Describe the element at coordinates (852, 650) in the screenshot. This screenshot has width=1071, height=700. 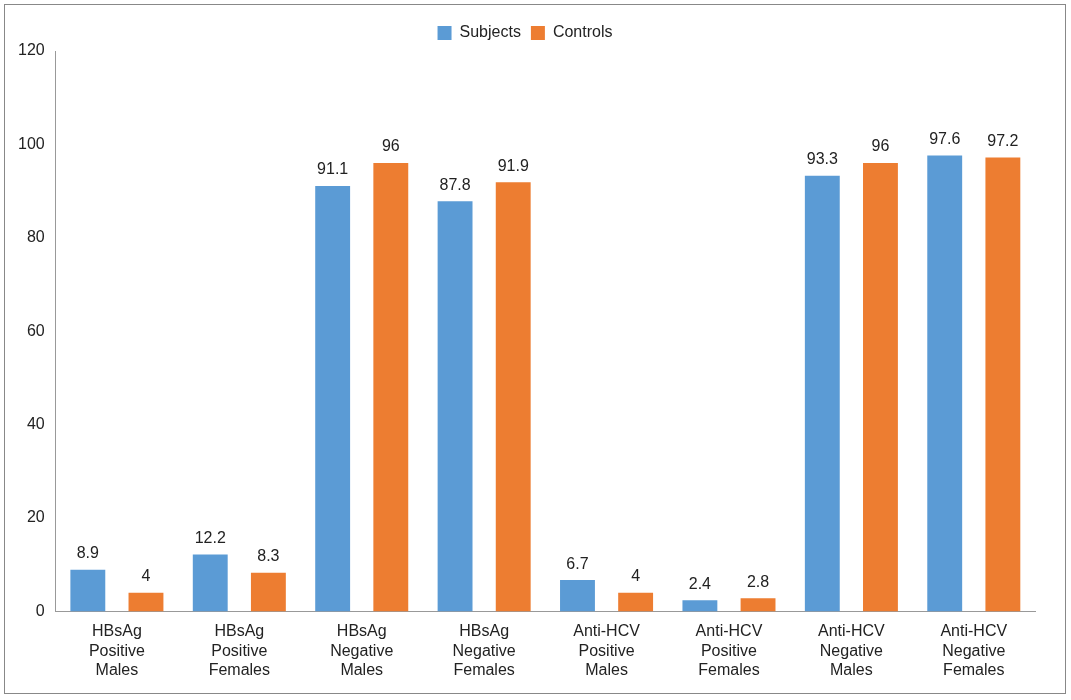
I see `x-tick-label: Anti-HCV Negative Males` at that location.